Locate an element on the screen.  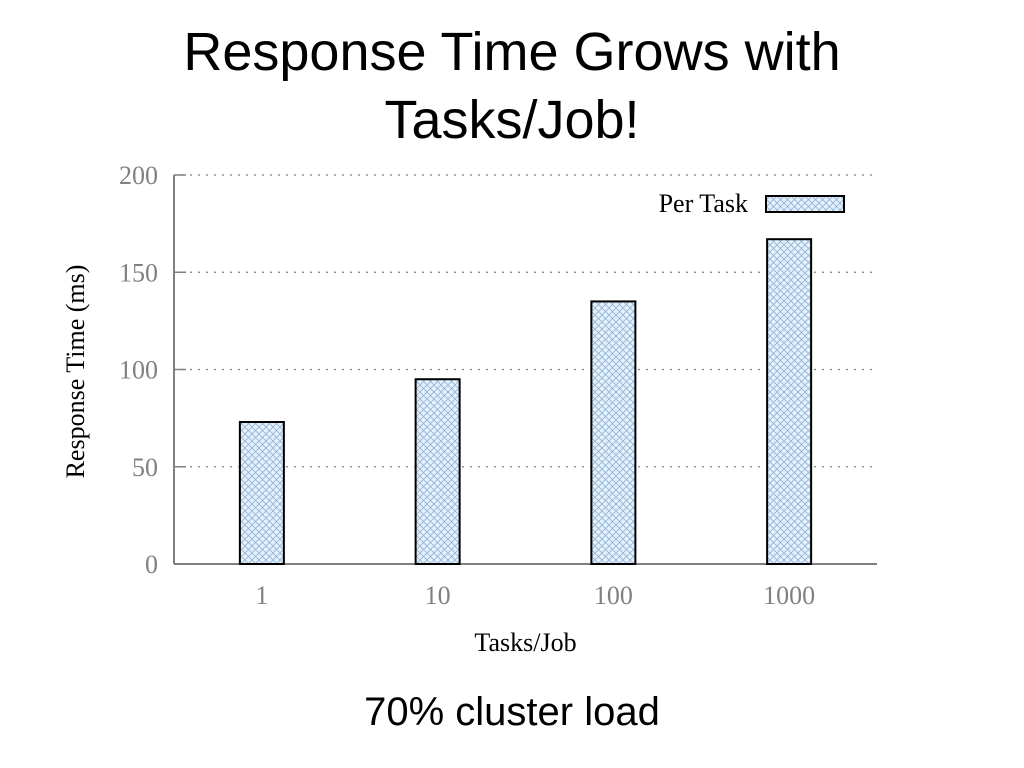
y-tick-labels: 0 50 100 150 200 is located at coordinates (152, 370).